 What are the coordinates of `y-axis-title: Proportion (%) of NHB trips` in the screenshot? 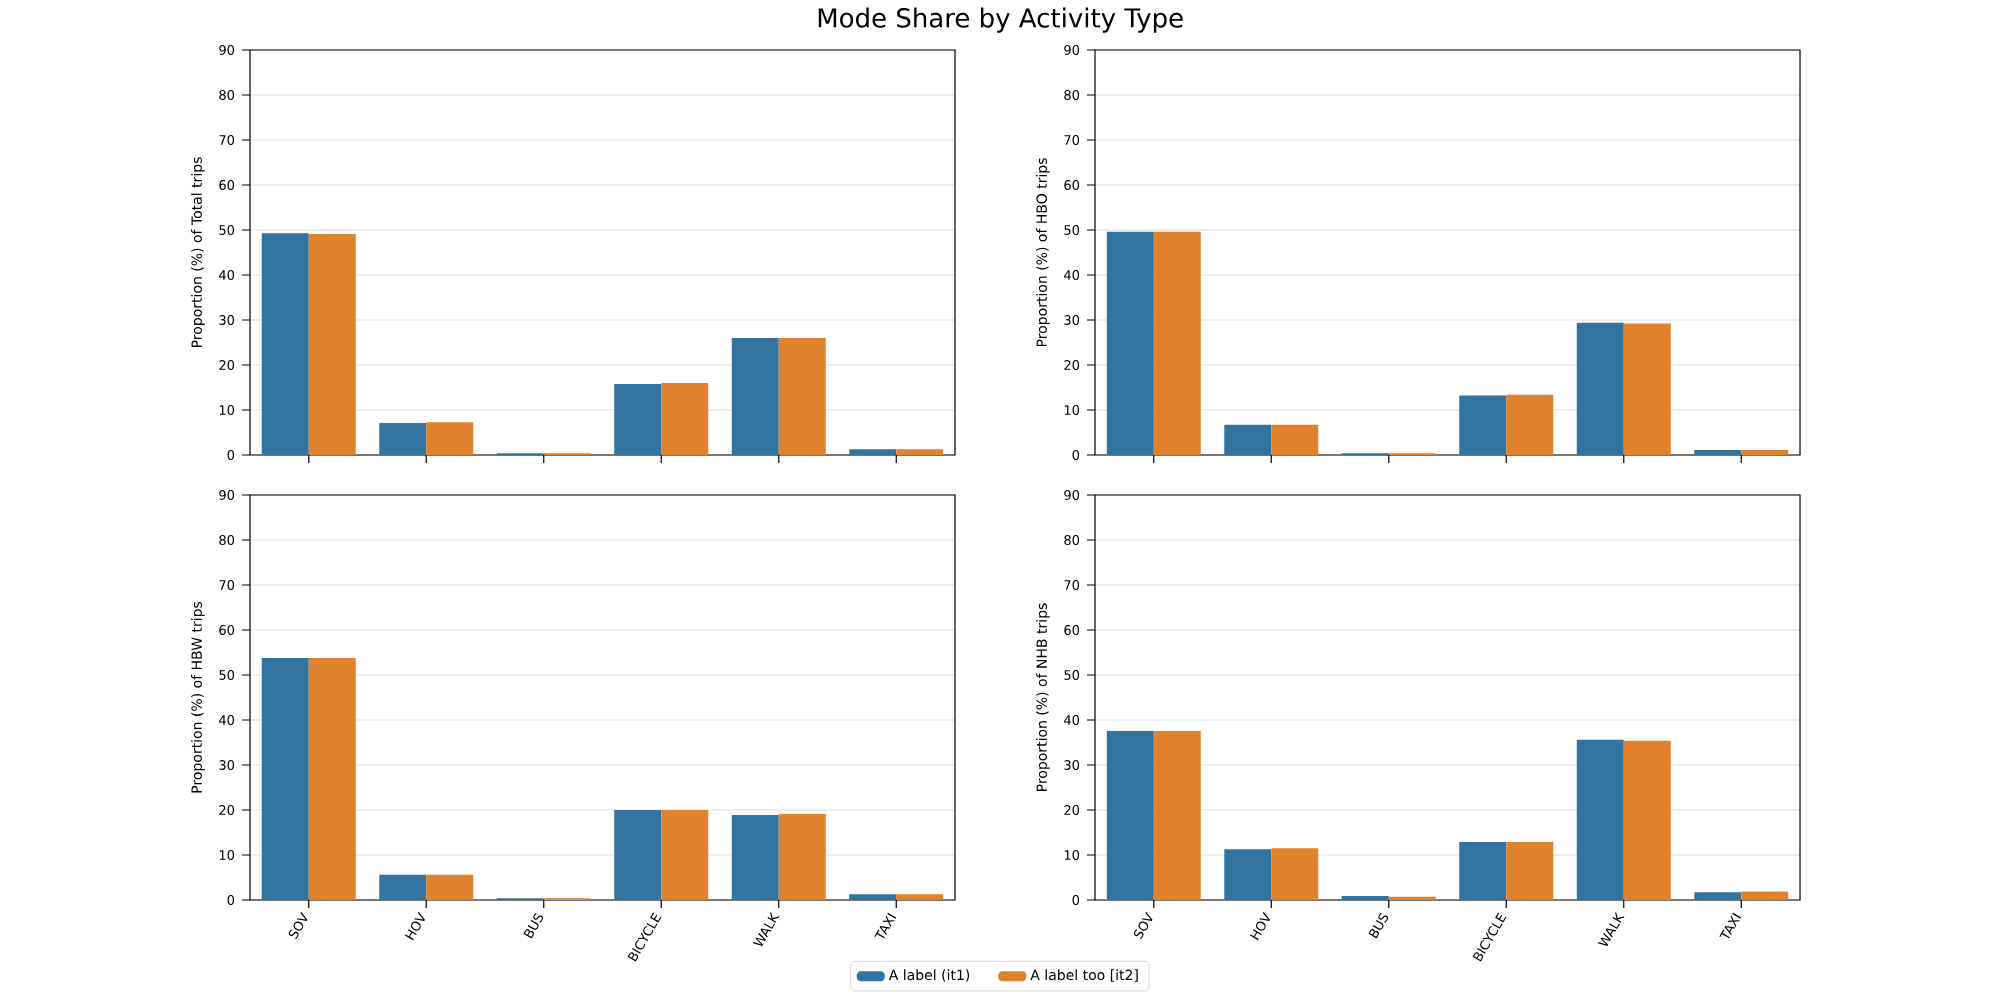 It's located at (1043, 697).